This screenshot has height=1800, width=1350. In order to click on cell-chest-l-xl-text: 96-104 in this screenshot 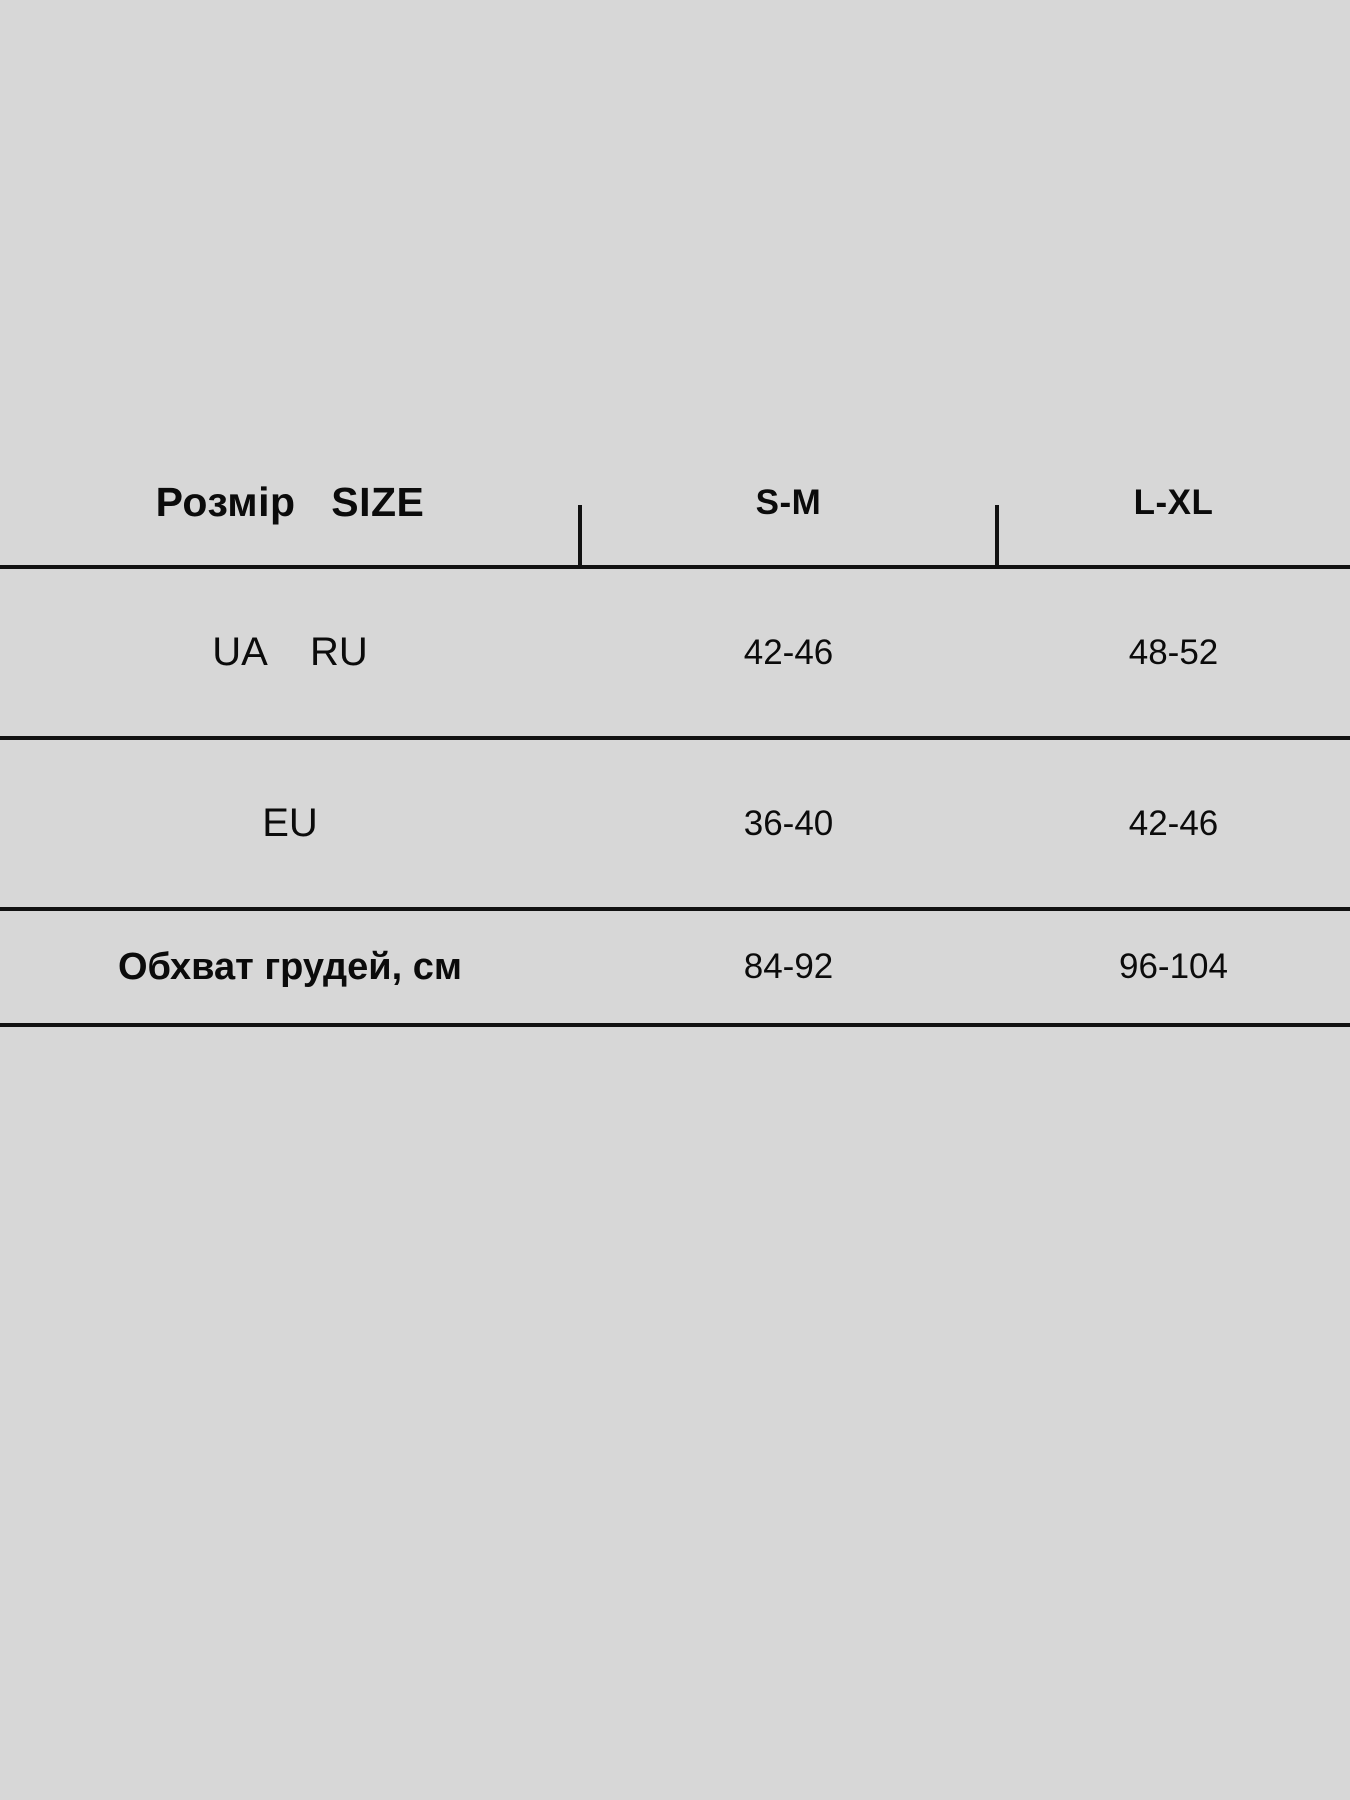, I will do `click(1173, 966)`.